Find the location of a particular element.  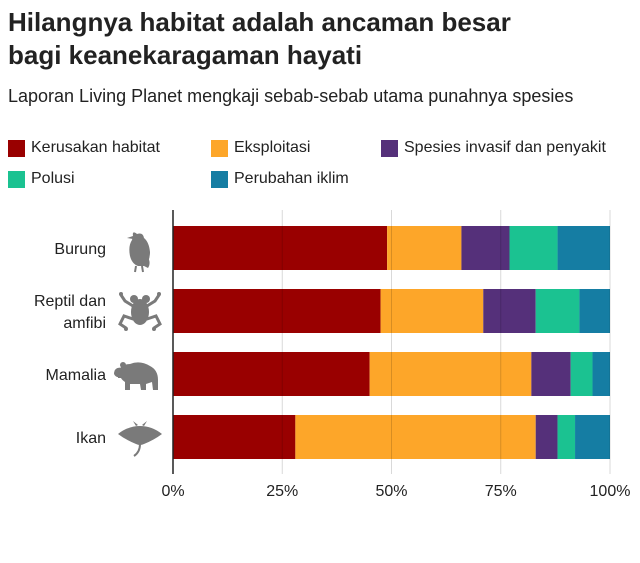

category-label-line: Burung is located at coordinates (80, 249).